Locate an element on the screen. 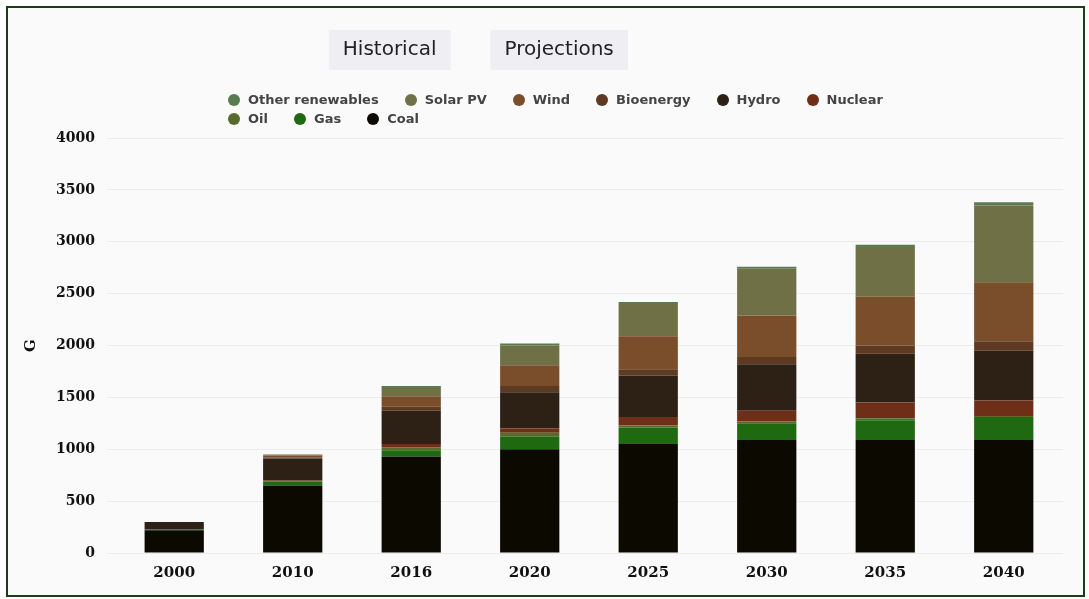 The image size is (1089, 599). legend-label: Gas is located at coordinates (327, 118).